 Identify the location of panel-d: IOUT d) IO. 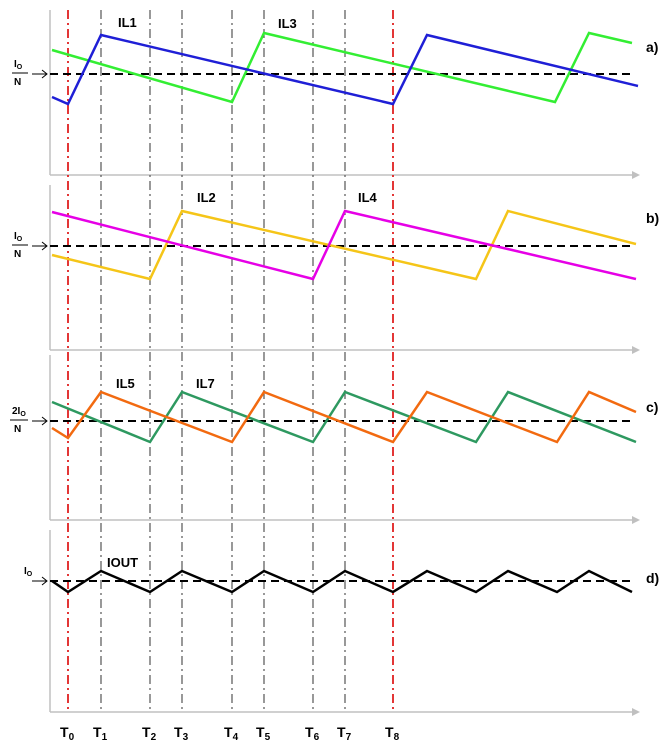
(341, 574).